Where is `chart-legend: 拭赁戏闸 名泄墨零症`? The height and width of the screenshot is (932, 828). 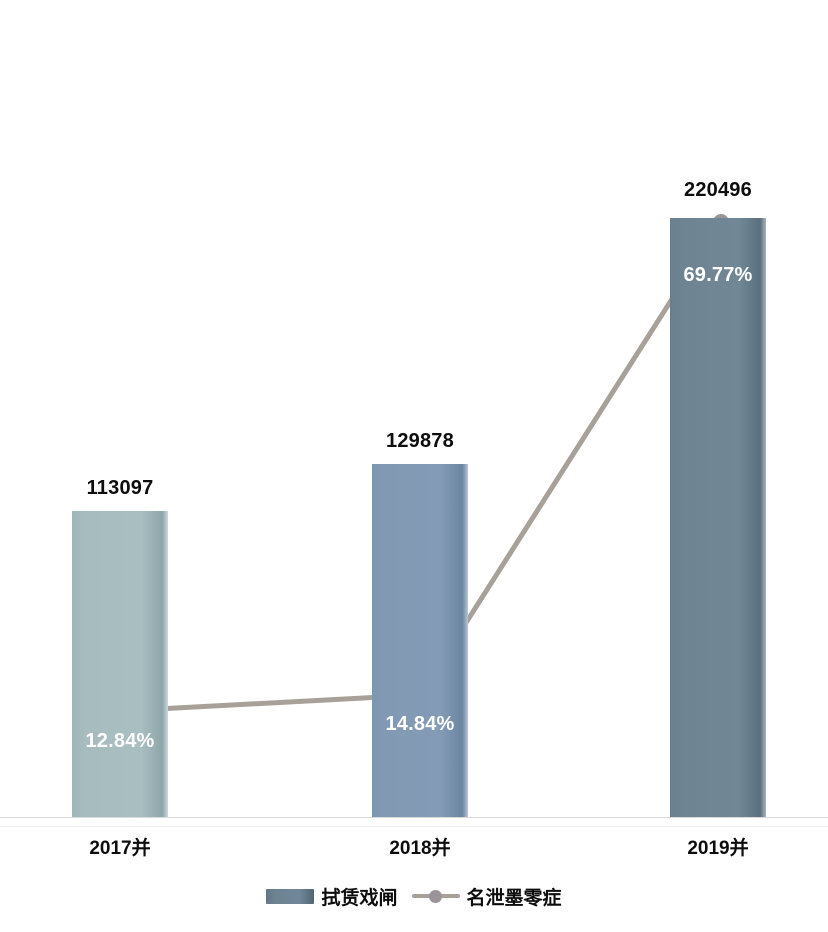
chart-legend: 拭赁戏闸 名泄墨零症 is located at coordinates (414, 896).